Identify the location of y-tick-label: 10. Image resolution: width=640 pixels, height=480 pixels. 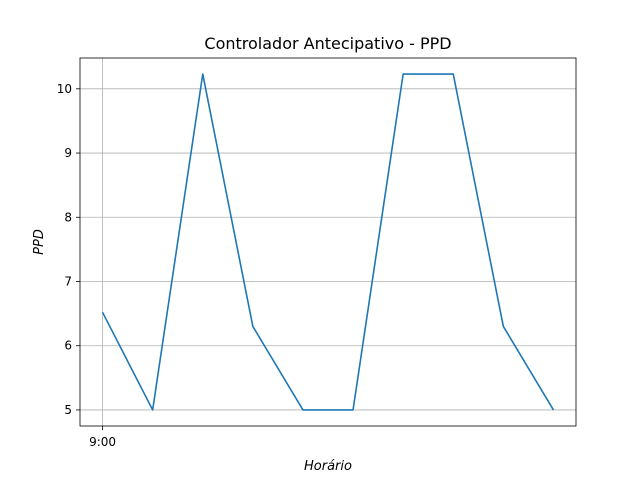
(64, 89).